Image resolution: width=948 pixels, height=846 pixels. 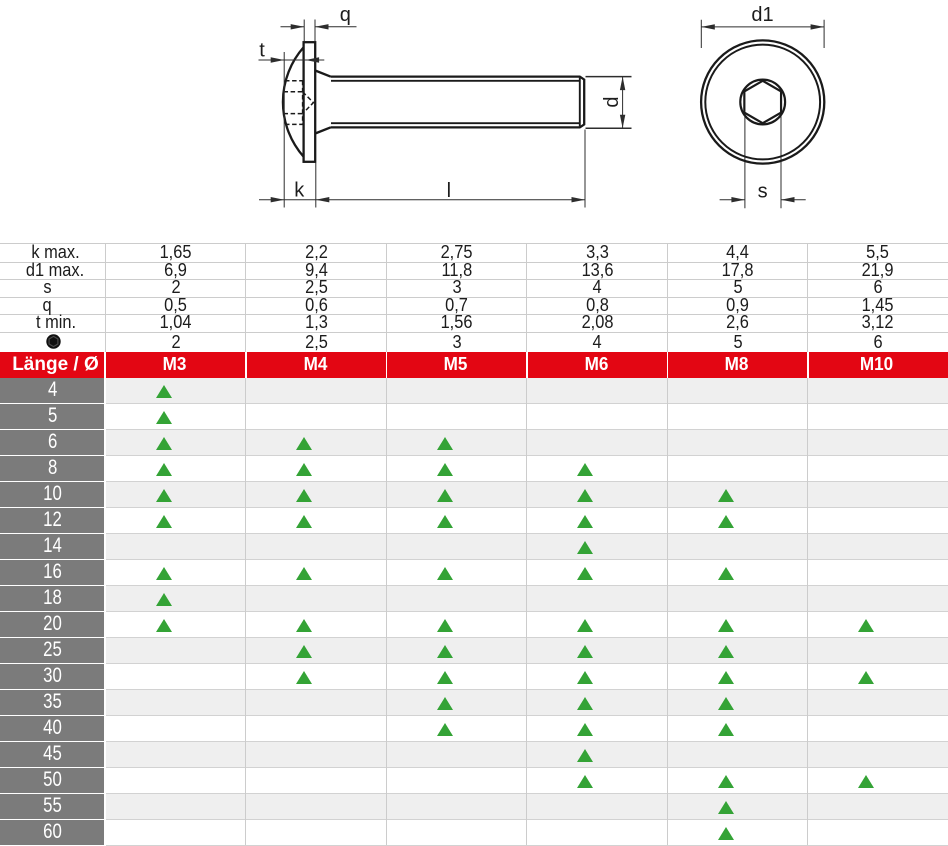 What do you see at coordinates (762, 15) in the screenshot?
I see `svg-text: d1` at bounding box center [762, 15].